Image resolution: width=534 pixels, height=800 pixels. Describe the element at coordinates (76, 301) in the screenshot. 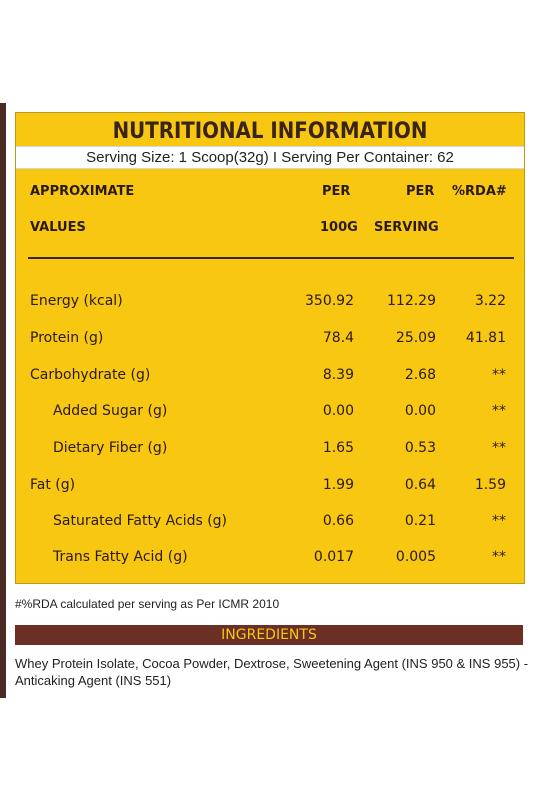

I see `row-label: Energy (kcal)` at that location.